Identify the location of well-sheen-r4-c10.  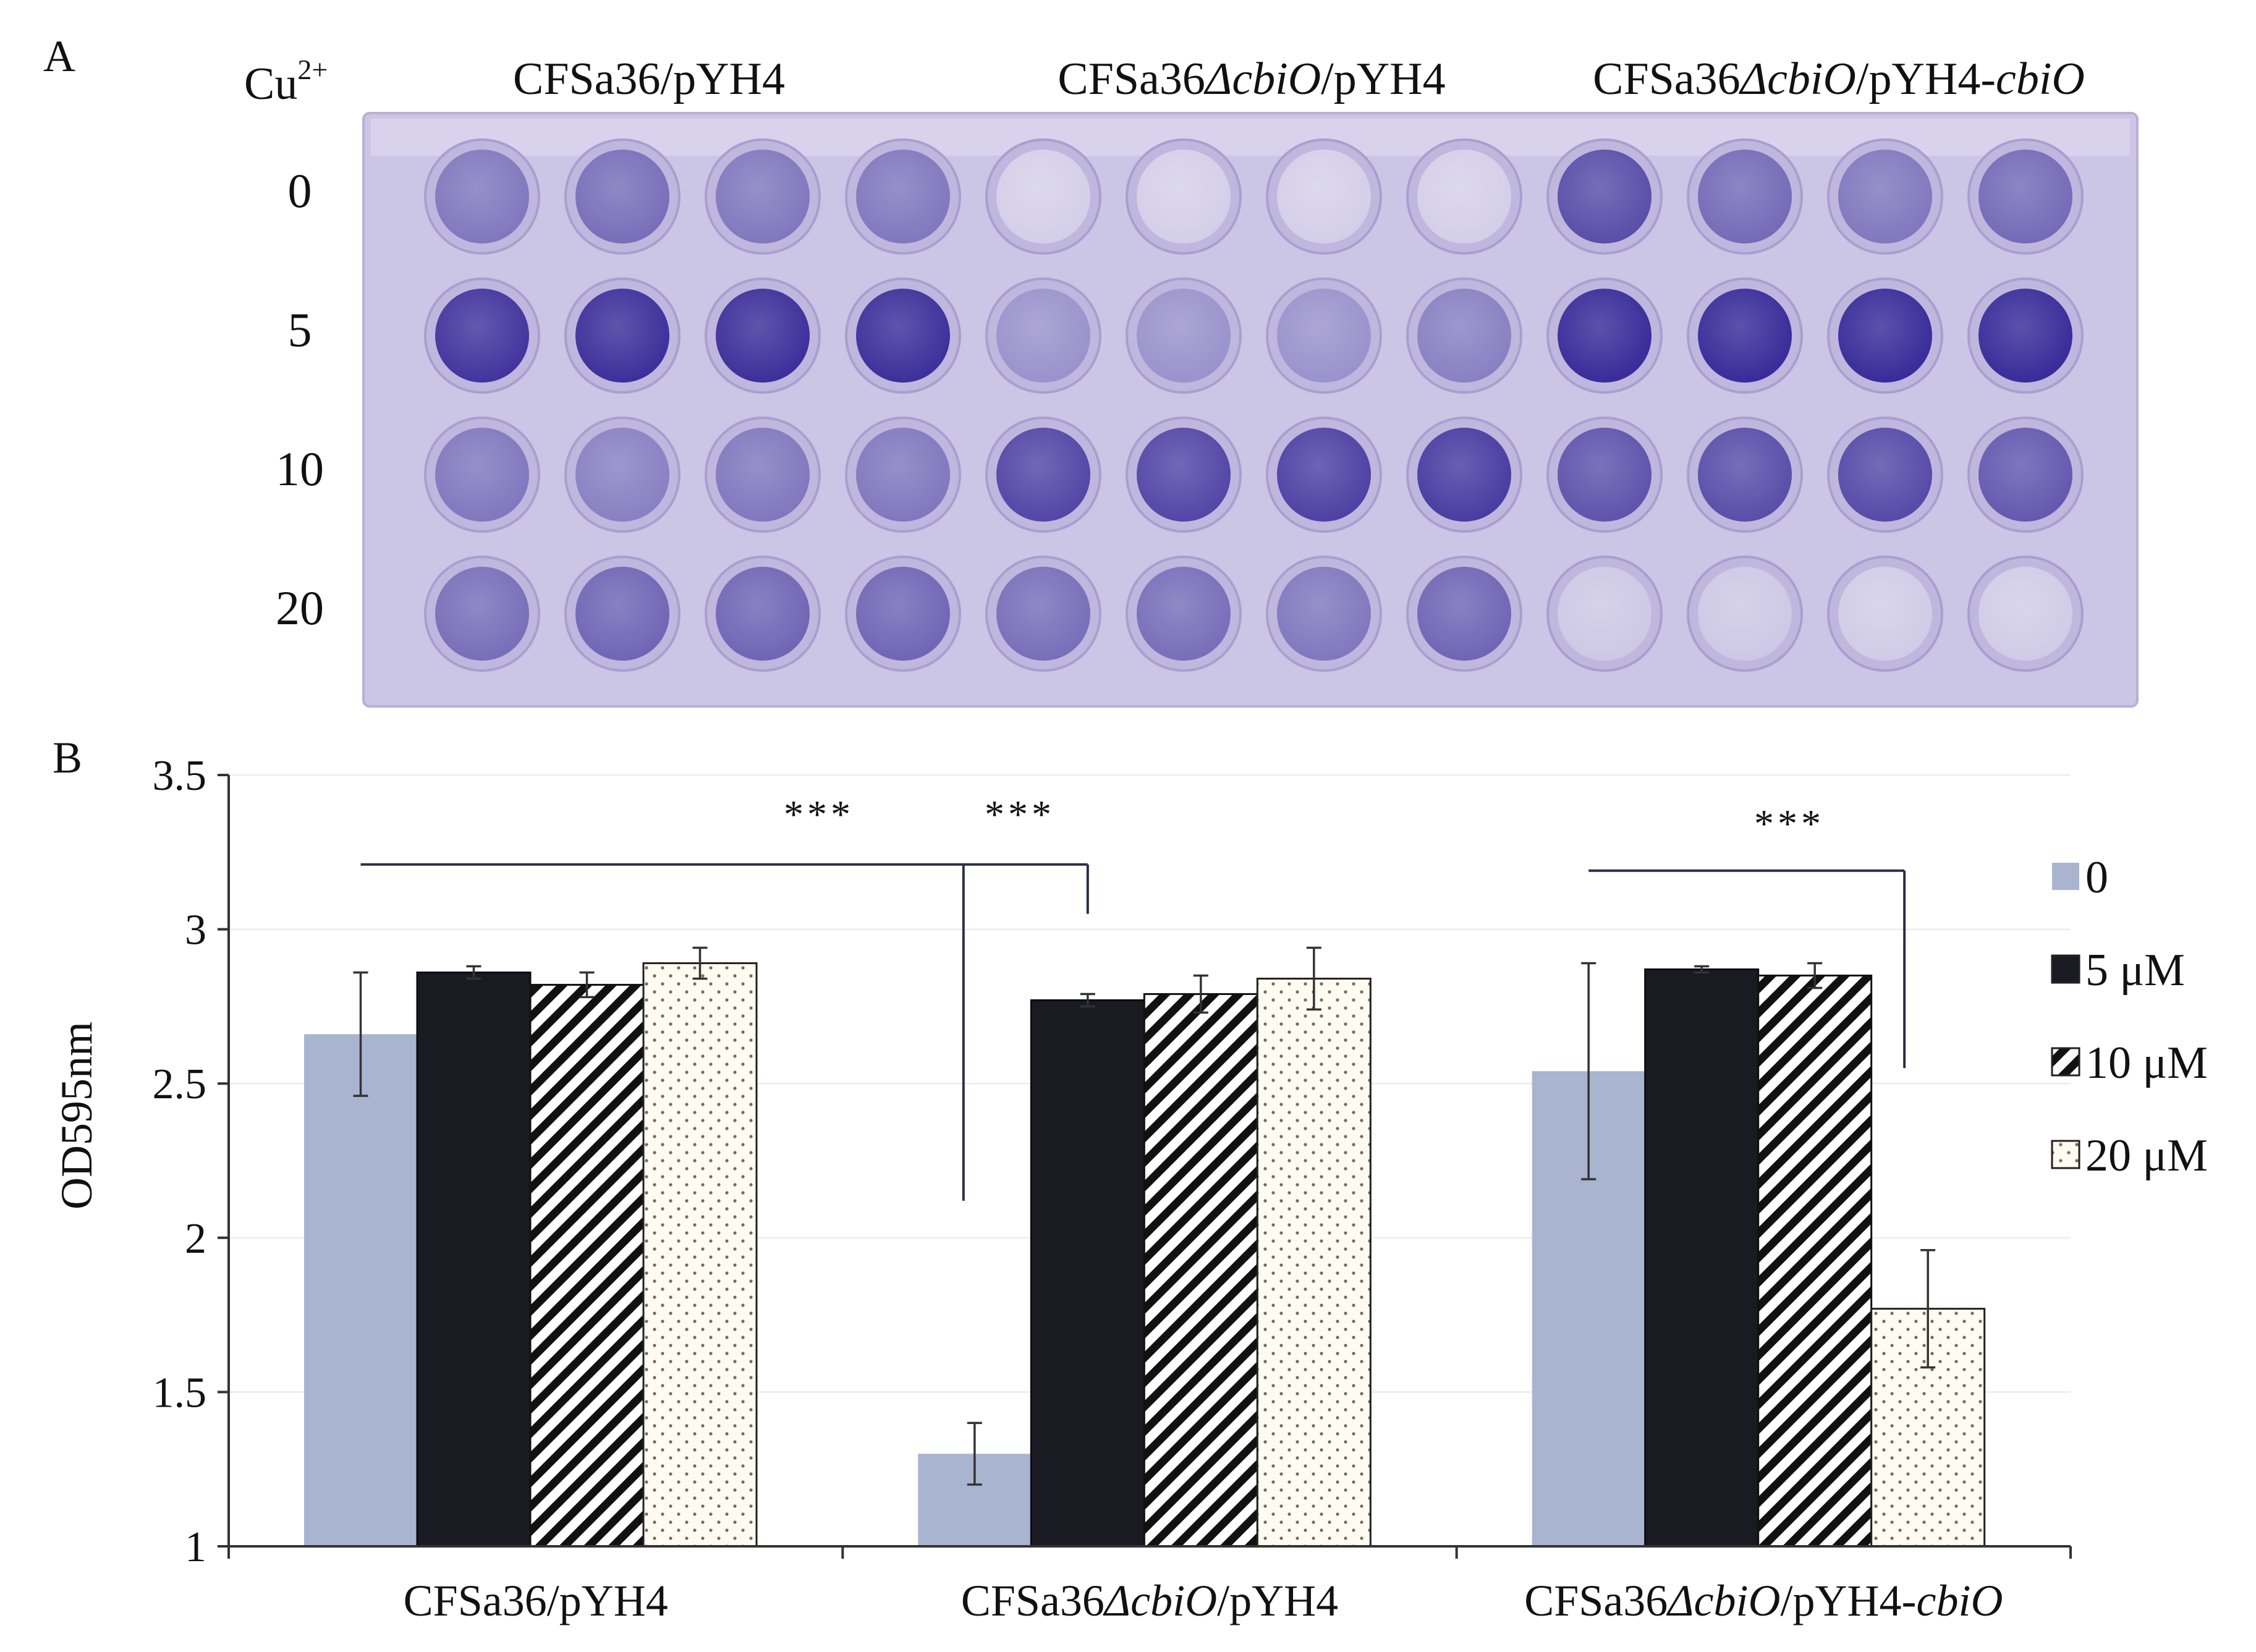
(1745, 614).